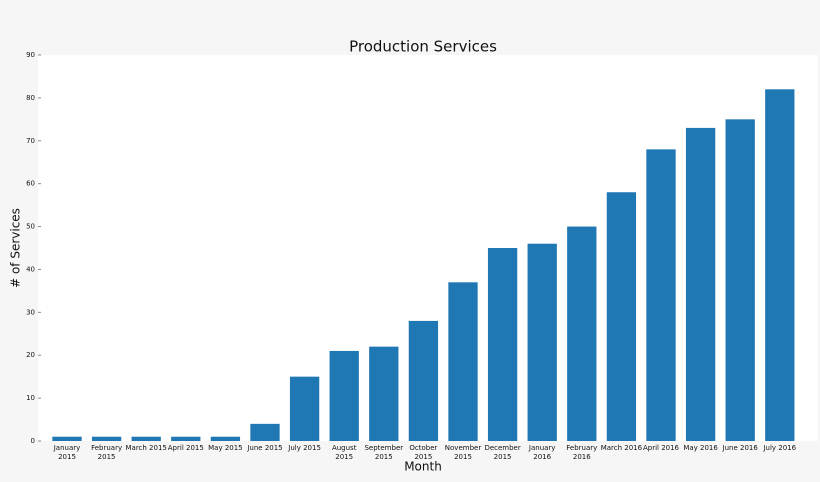 The image size is (820, 482). Describe the element at coordinates (384, 452) in the screenshot. I see `x-tick-label: September 2015` at that location.